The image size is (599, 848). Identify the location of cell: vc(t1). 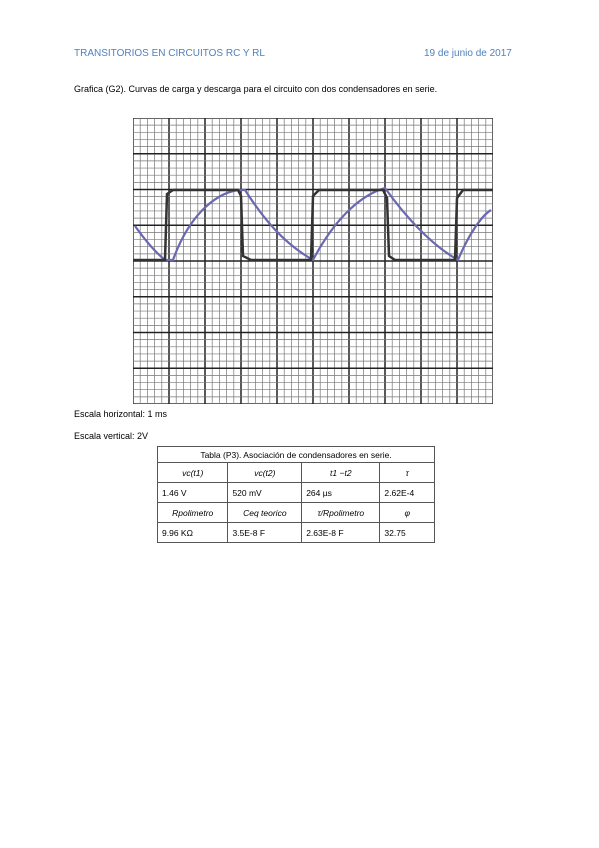
(192, 472).